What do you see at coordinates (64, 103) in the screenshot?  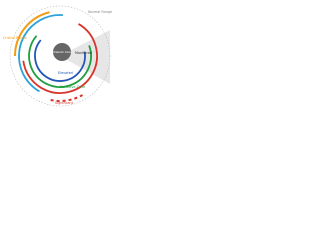 I see `label: Significant` at bounding box center [64, 103].